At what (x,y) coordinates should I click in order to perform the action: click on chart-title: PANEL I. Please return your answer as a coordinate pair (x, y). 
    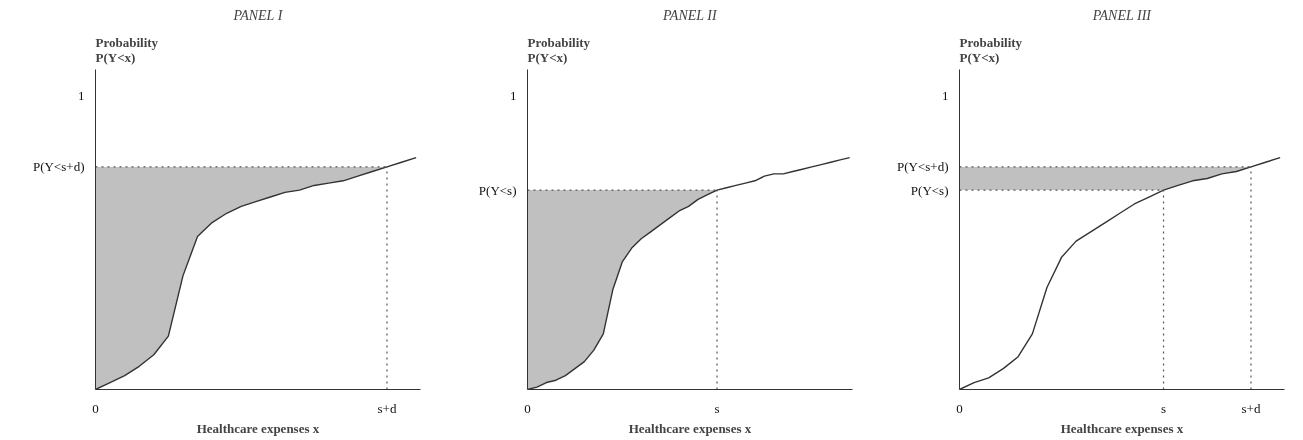
    Looking at the image, I should click on (258, 15).